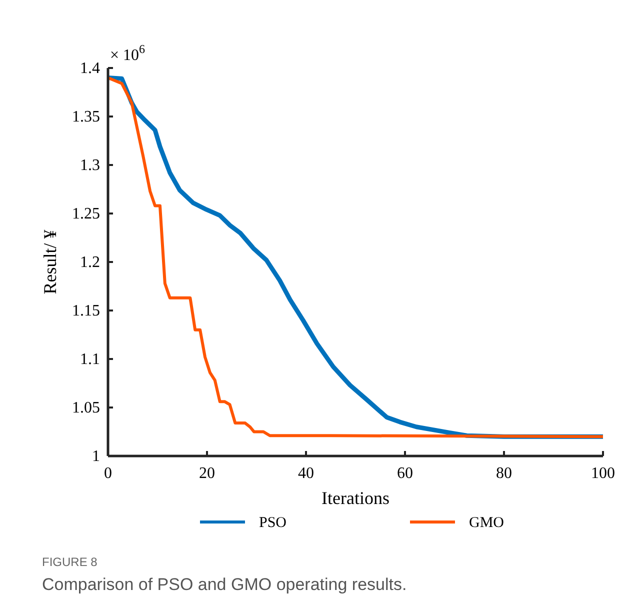 The width and height of the screenshot is (644, 616). I want to click on x-tick-label: 20, so click(207, 473).